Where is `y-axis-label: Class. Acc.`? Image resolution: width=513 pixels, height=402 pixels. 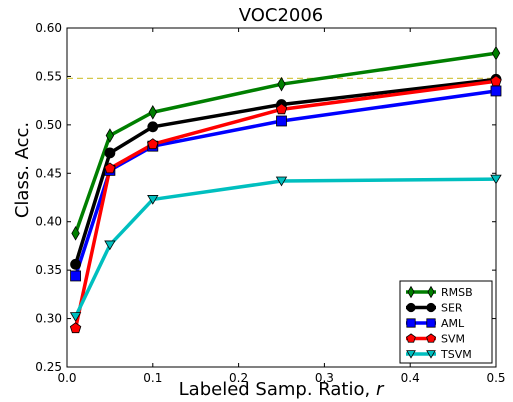 y-axis-label: Class. Acc. is located at coordinates (22, 170).